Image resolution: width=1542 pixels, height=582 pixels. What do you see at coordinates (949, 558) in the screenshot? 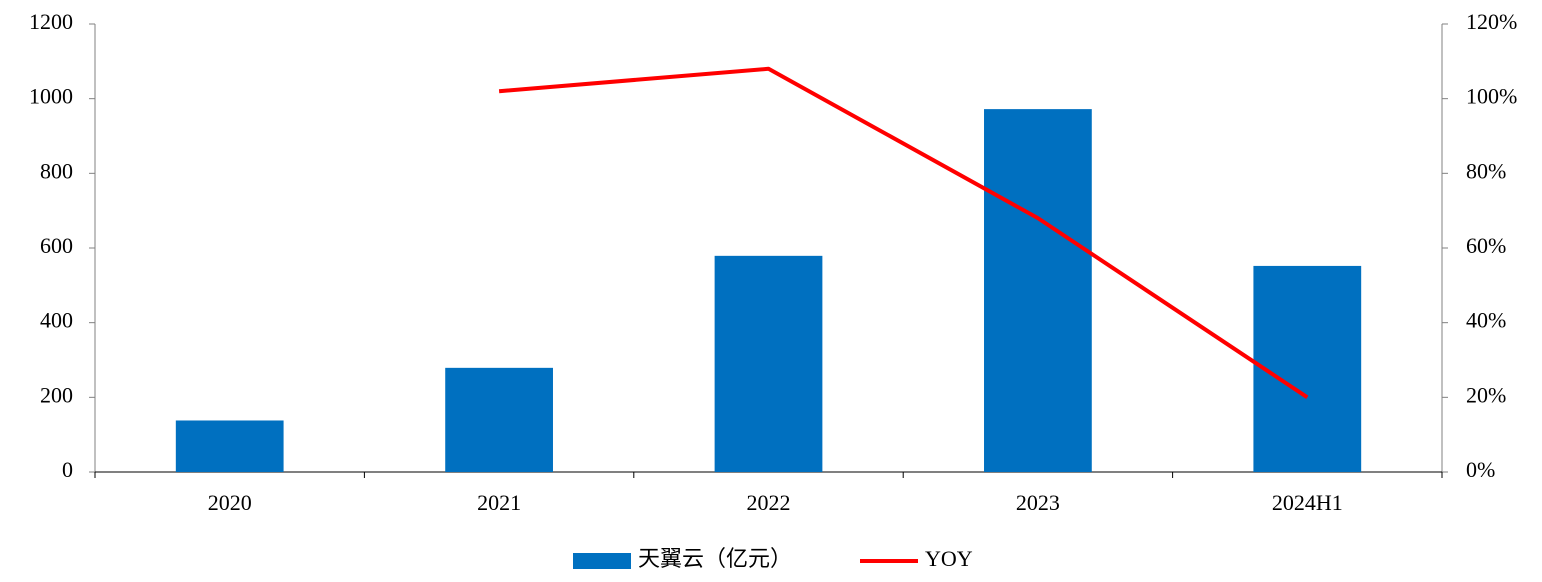
I see `legend-label: YOY` at bounding box center [949, 558].